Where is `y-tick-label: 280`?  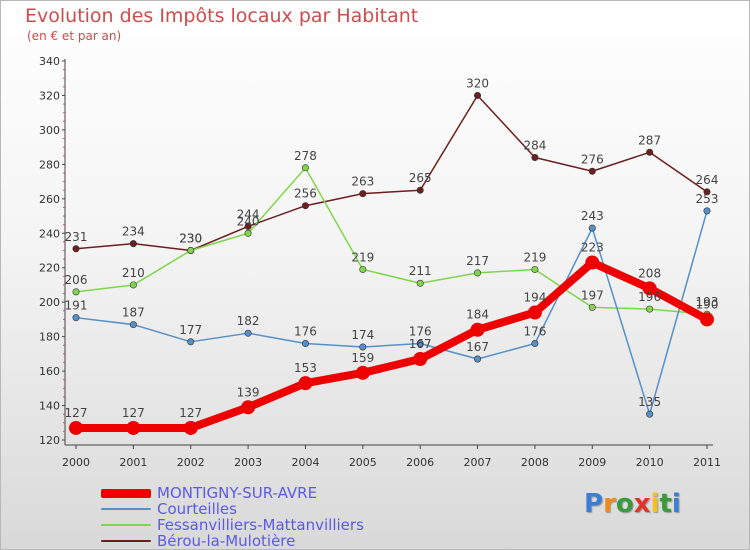
y-tick-label: 280 is located at coordinates (49, 164).